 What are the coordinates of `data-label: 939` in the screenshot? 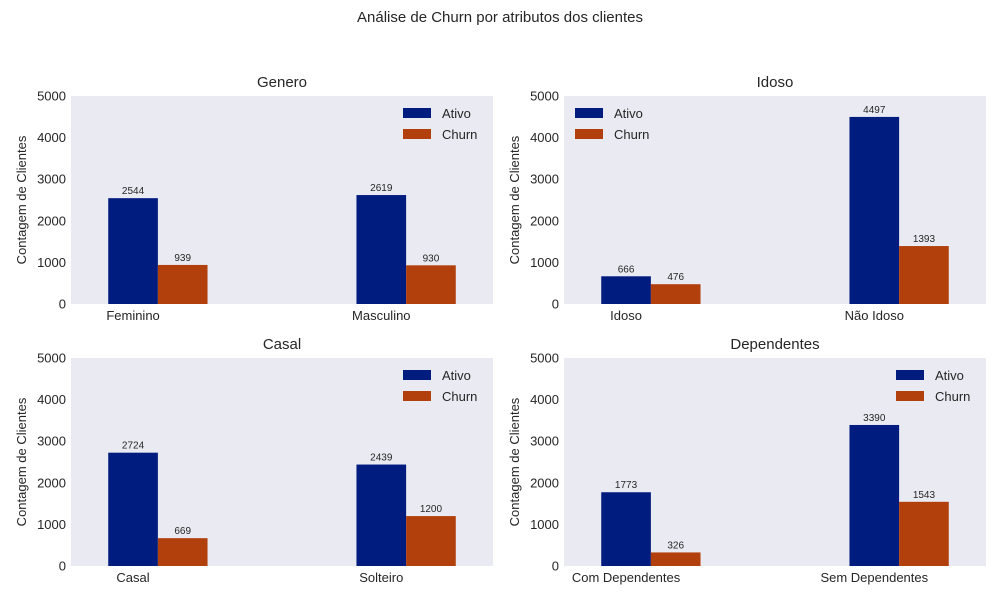 It's located at (182, 258).